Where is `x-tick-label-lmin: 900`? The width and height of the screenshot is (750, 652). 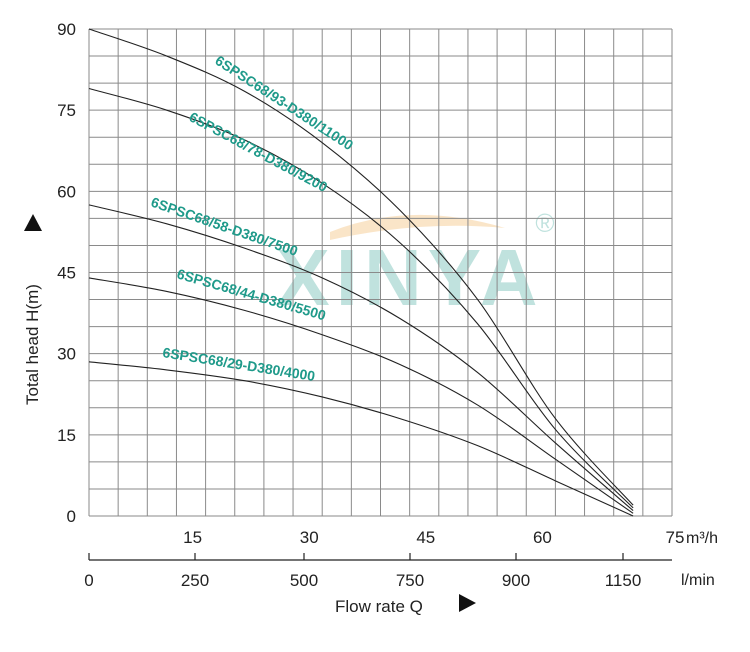 x-tick-label-lmin: 900 is located at coordinates (516, 580).